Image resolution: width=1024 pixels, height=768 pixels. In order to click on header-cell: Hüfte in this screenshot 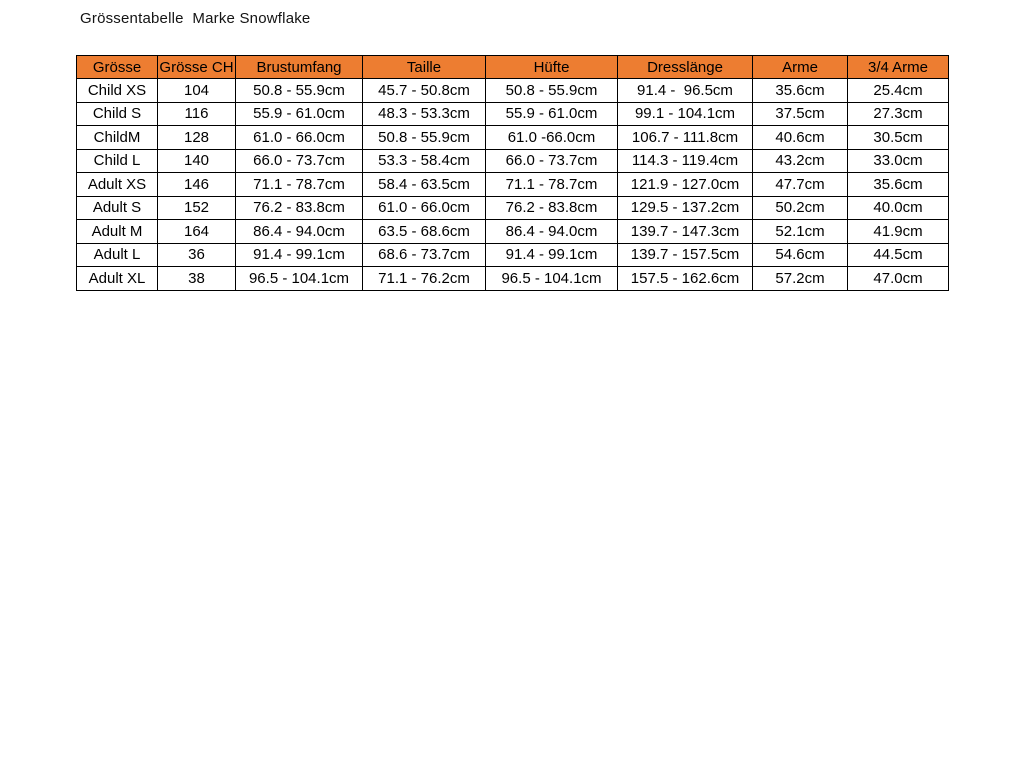, I will do `click(551, 67)`.